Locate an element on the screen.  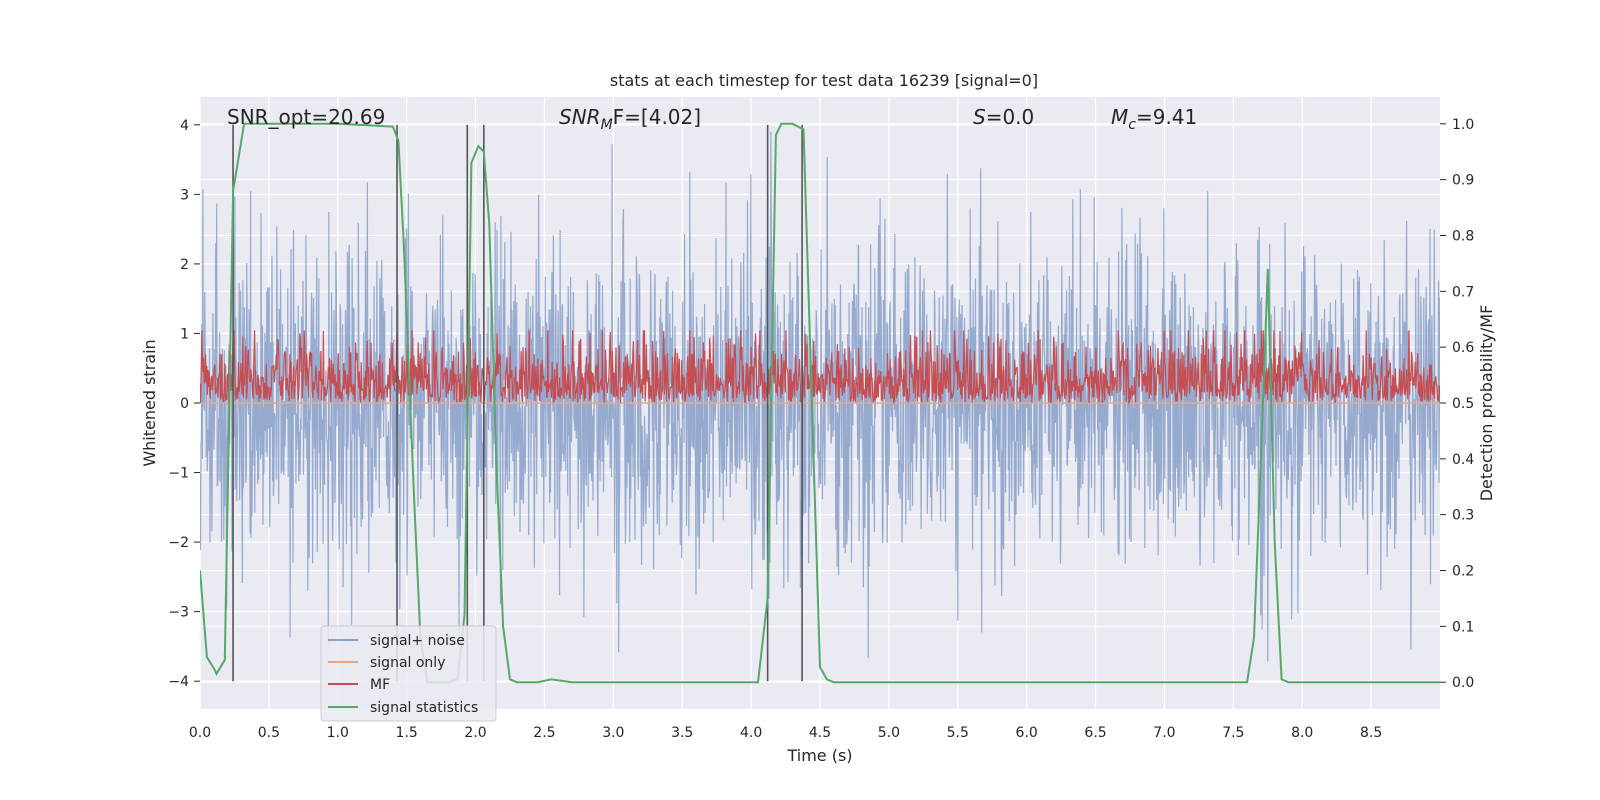
annotation-s: S=0.0 is located at coordinates (1003, 117).